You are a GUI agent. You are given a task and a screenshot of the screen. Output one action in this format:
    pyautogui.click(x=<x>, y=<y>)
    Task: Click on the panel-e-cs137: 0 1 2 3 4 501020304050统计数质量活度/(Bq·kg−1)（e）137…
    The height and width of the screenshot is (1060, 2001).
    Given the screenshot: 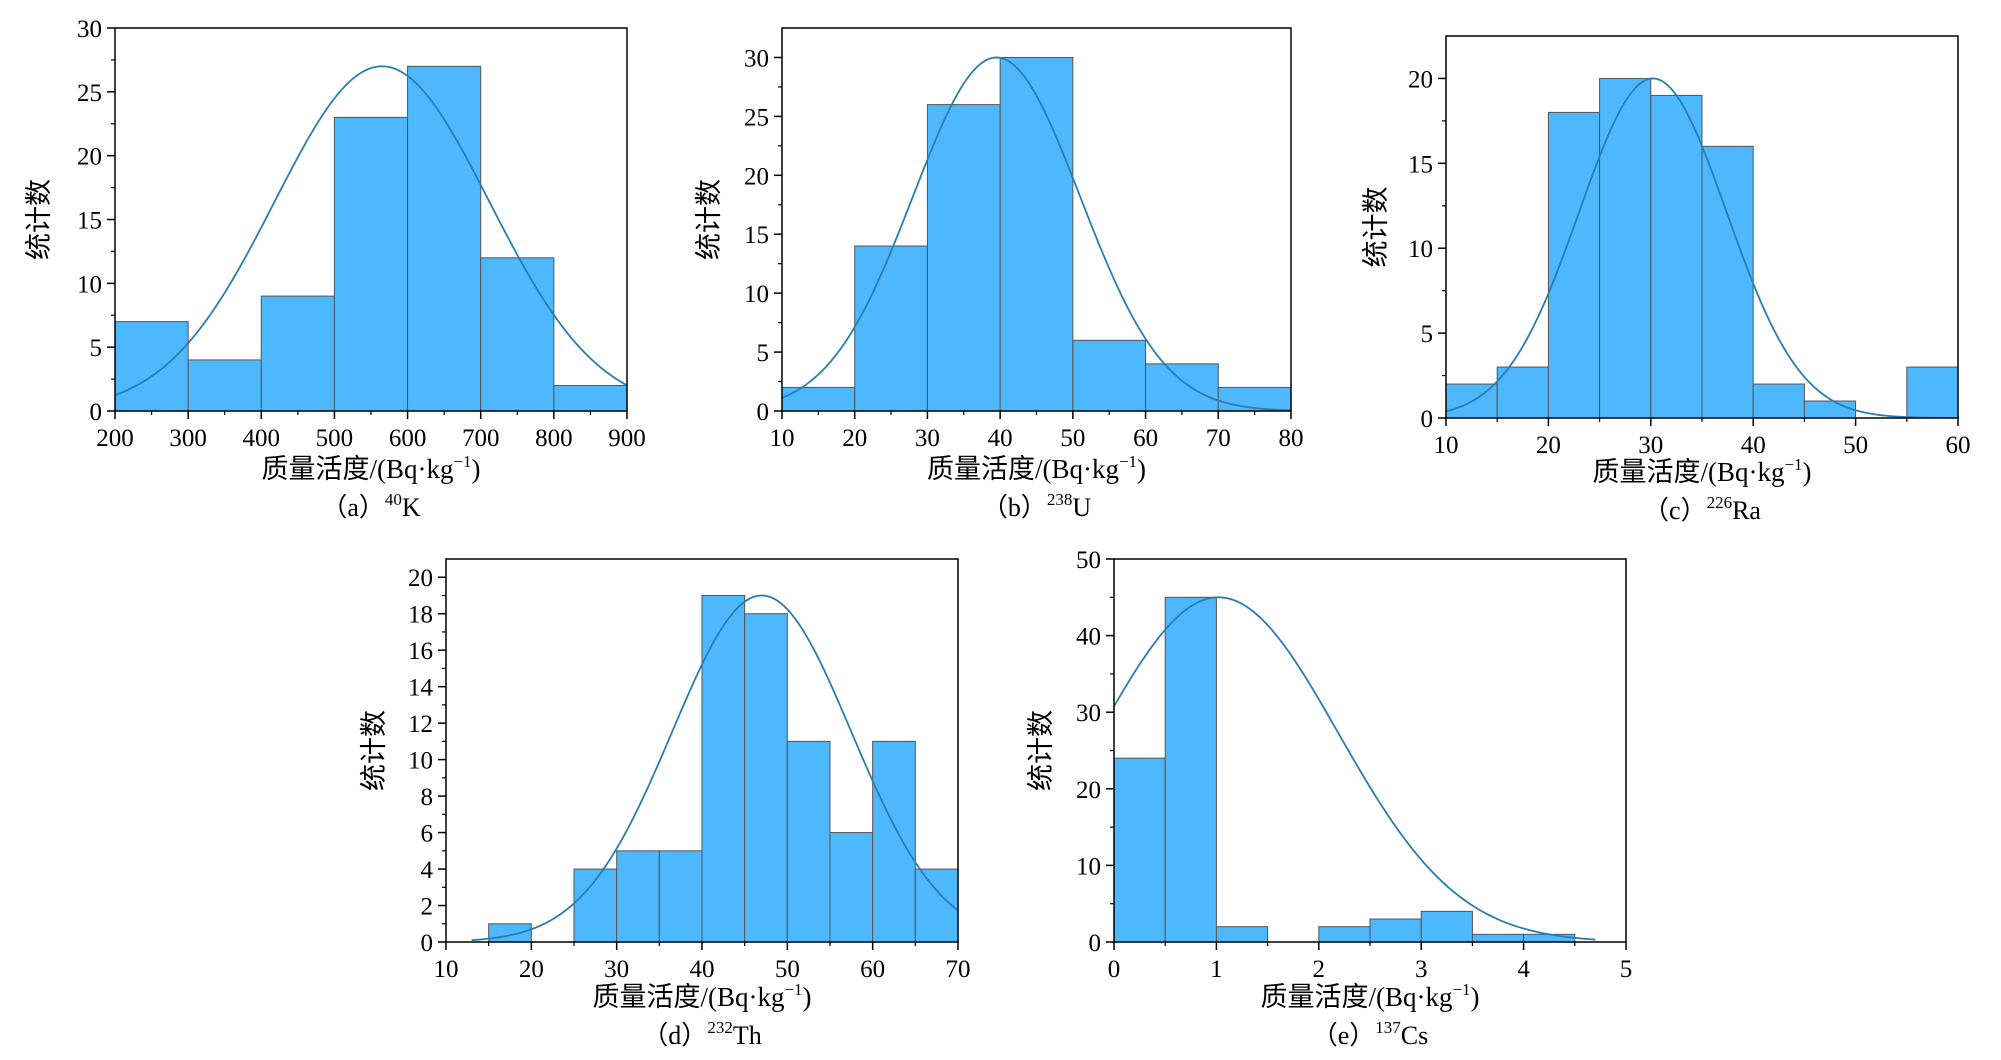 What is the action you would take?
    pyautogui.click(x=1329, y=798)
    